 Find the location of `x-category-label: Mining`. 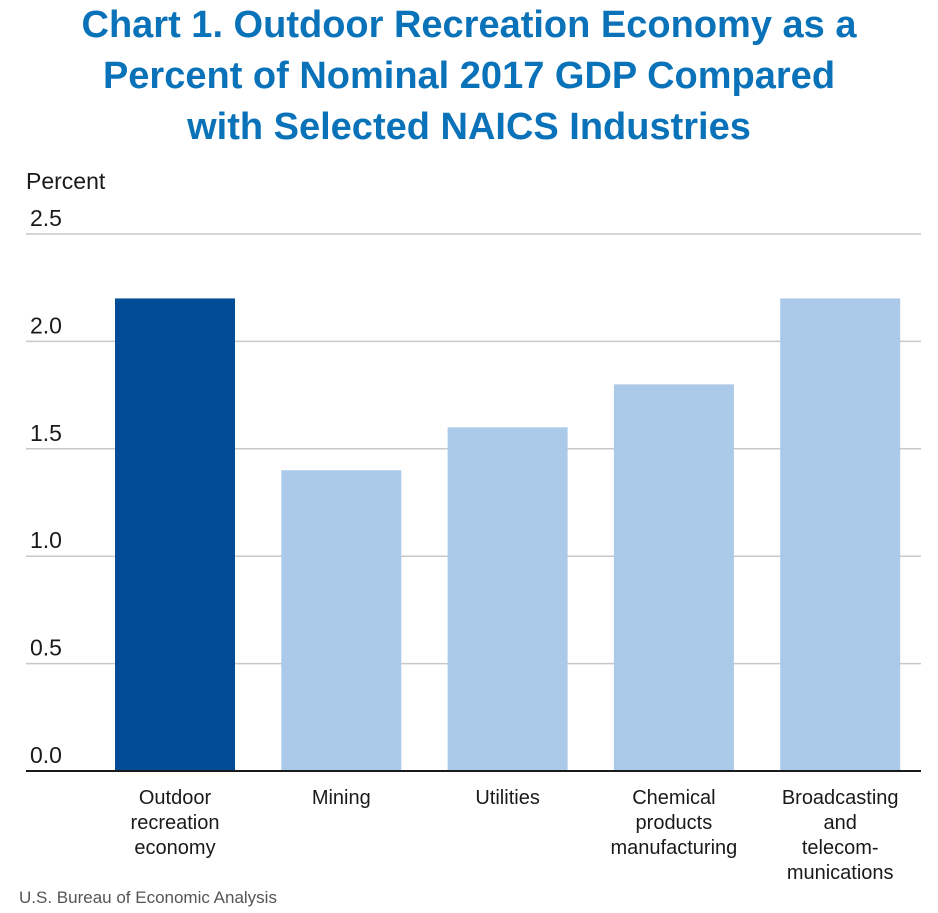

x-category-label: Mining is located at coordinates (341, 798).